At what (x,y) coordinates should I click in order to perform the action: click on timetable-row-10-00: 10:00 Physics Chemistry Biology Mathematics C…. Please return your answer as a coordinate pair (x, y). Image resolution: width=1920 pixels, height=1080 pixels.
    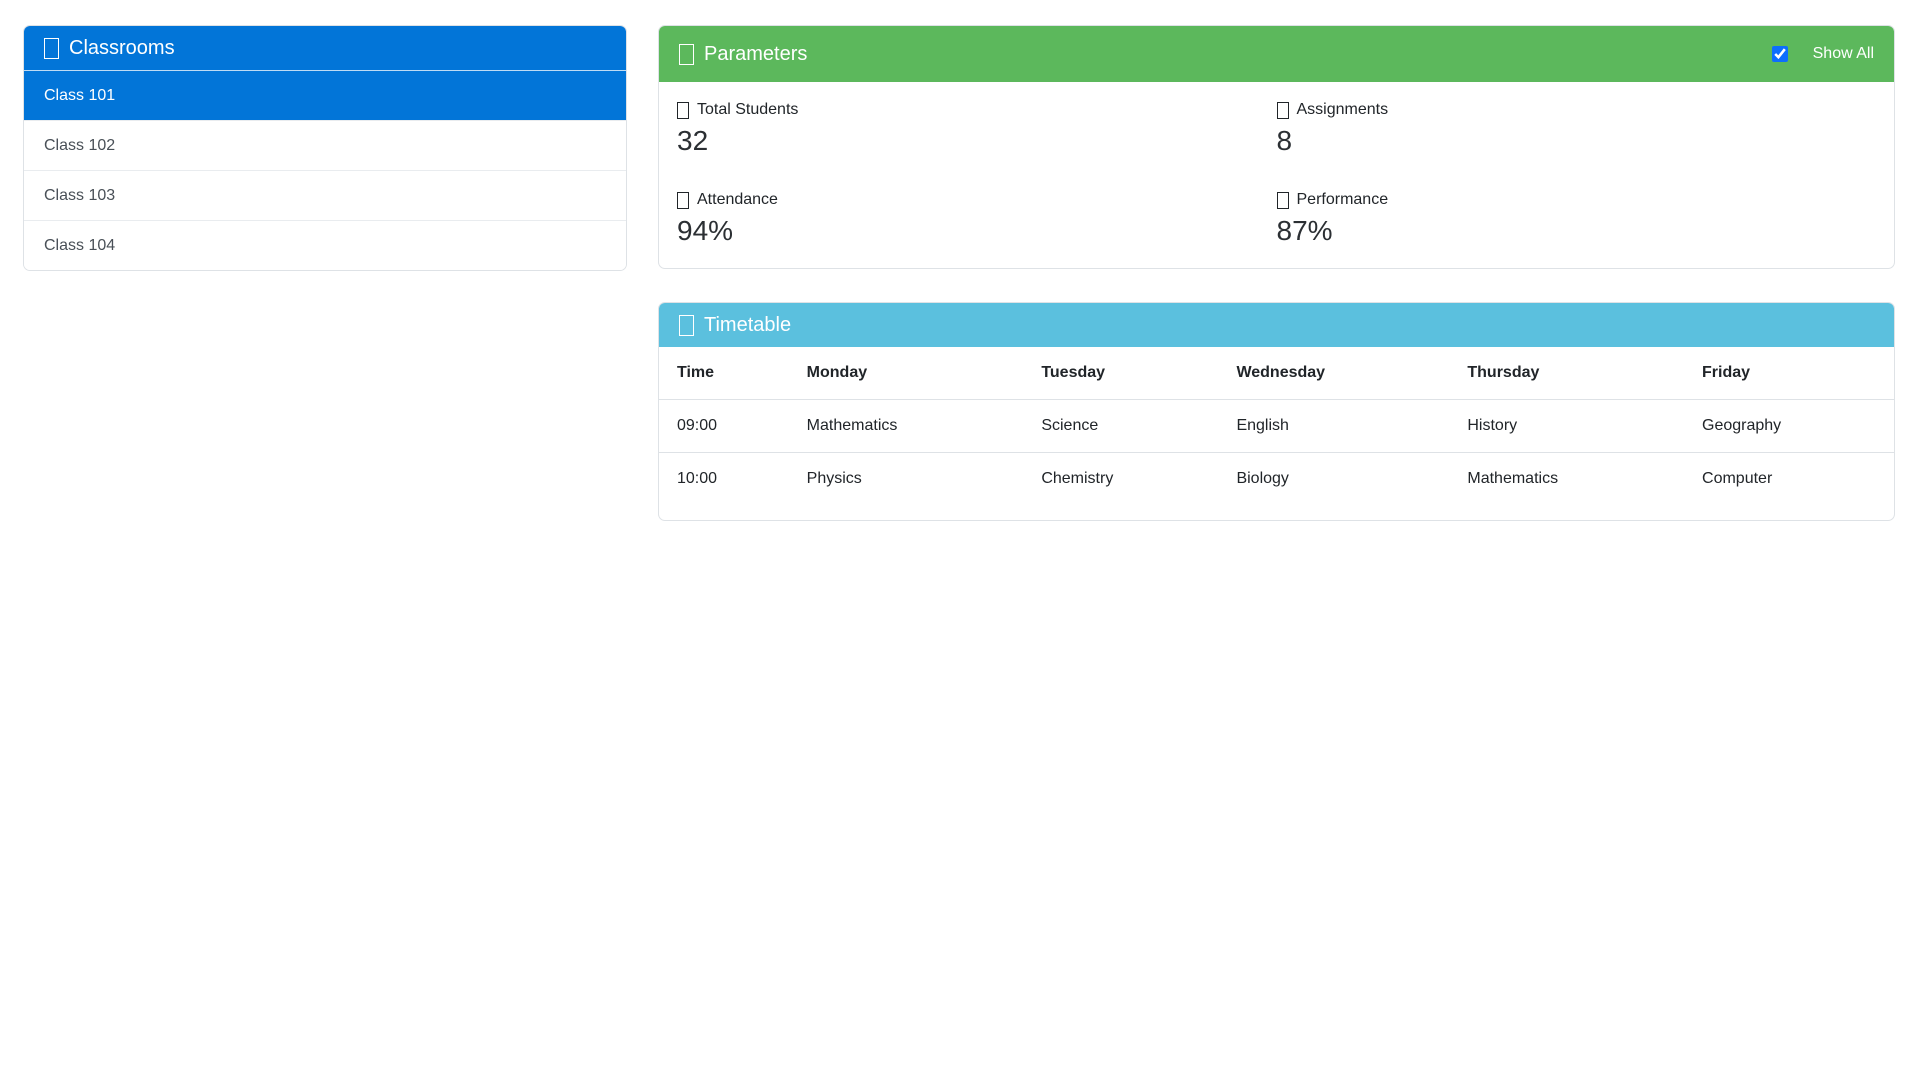
    Looking at the image, I should click on (1276, 478).